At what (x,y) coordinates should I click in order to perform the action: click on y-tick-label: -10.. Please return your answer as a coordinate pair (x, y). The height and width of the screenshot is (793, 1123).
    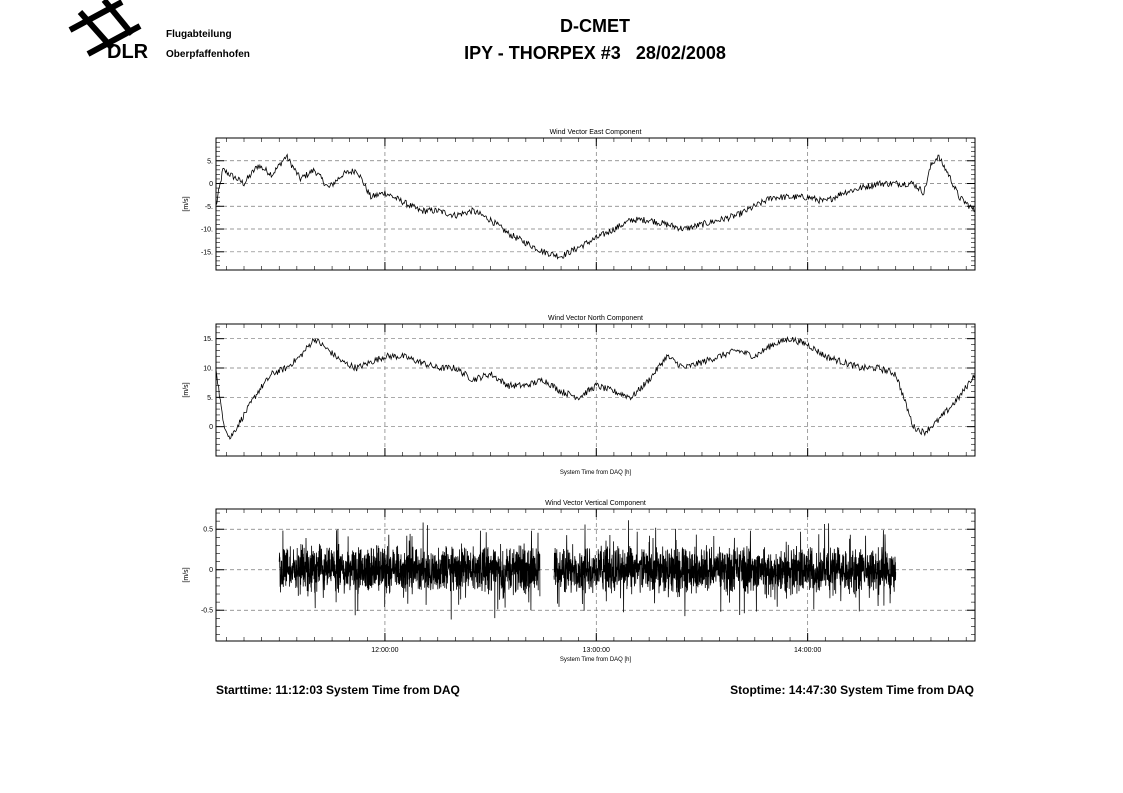
    Looking at the image, I should click on (207, 230).